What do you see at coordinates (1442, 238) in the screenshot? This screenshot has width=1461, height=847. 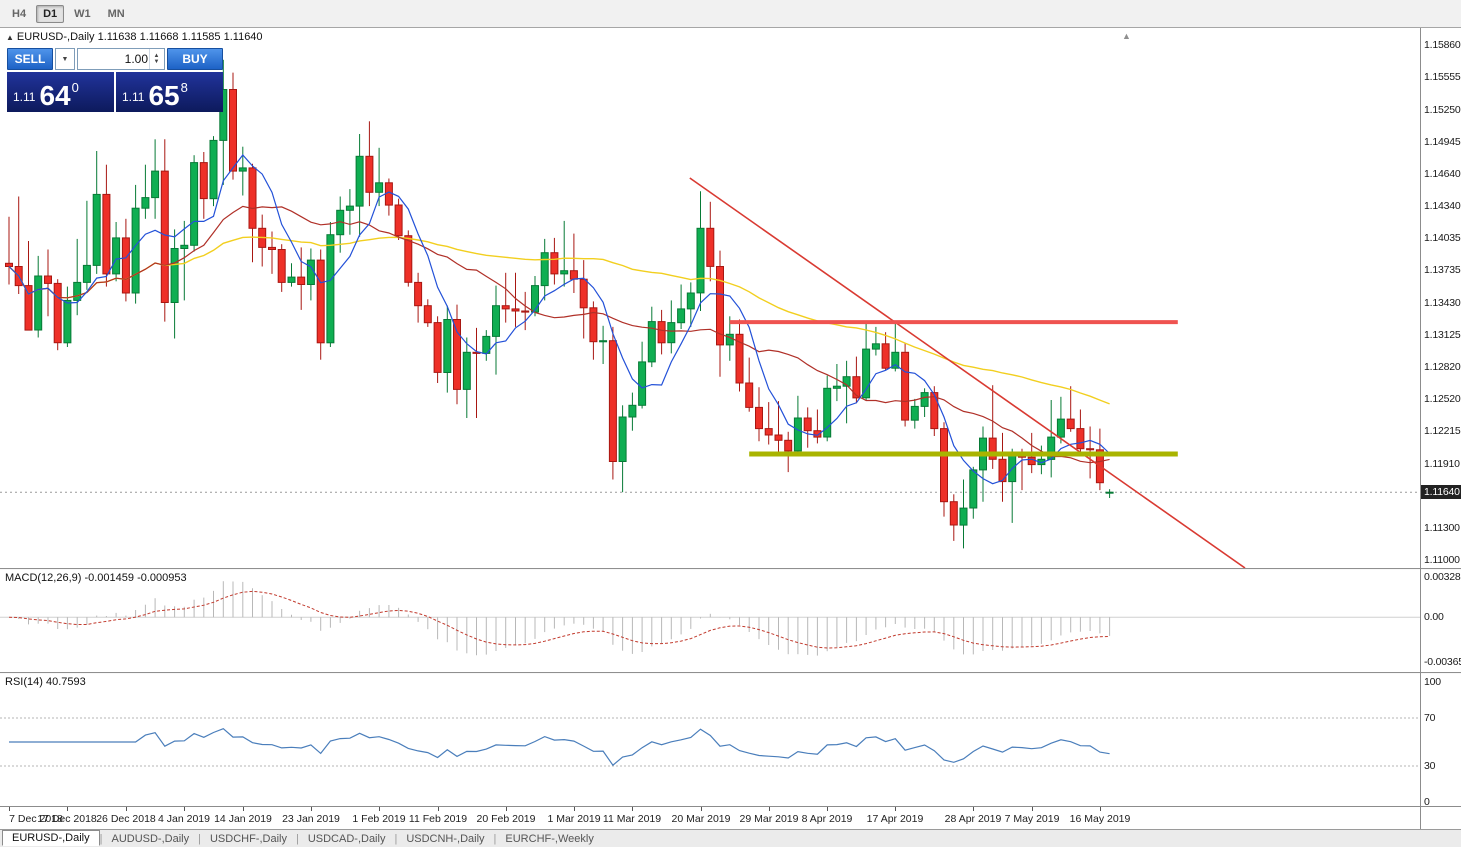 I see `price-axis-label: 1.14035` at bounding box center [1442, 238].